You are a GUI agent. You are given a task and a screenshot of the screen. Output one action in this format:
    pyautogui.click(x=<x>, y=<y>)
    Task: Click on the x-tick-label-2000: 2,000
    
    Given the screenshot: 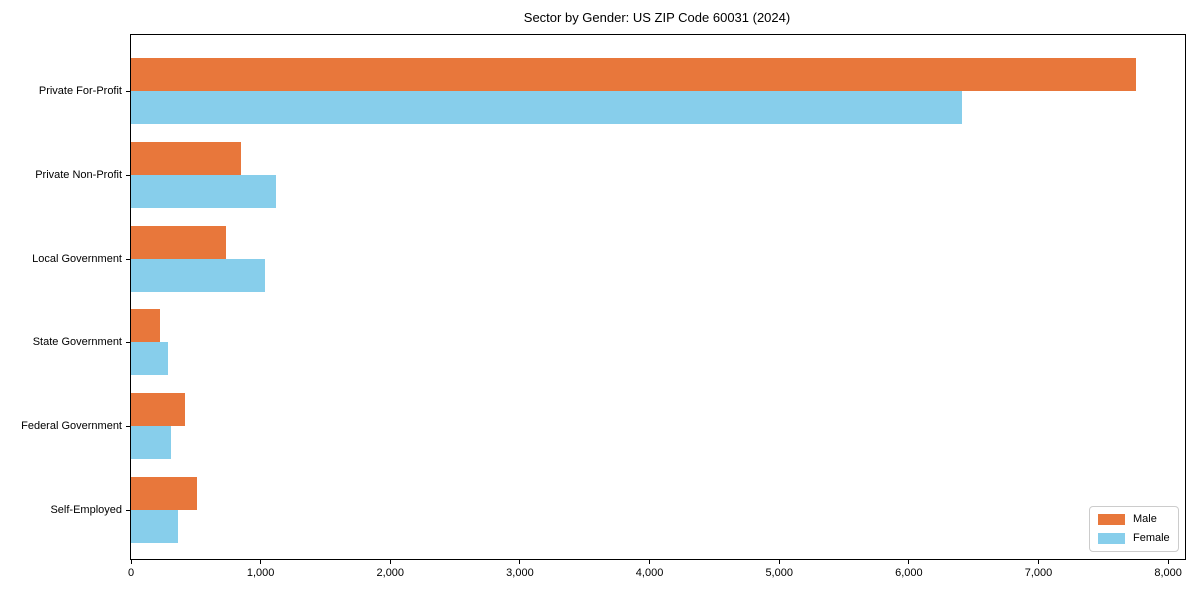 What is the action you would take?
    pyautogui.click(x=390, y=573)
    